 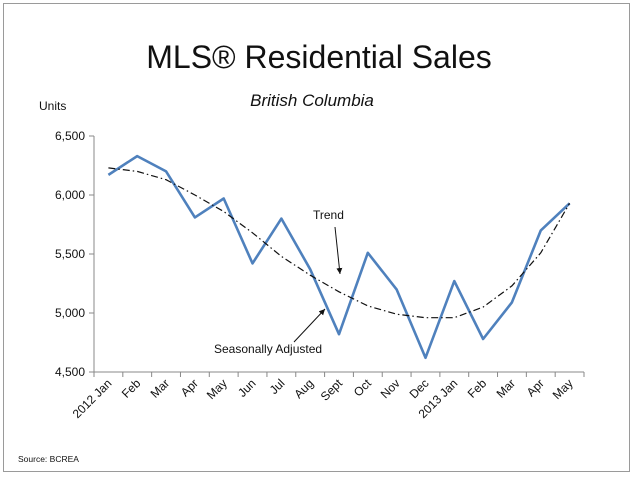 I want to click on y-tick-labels: 4,500 5,000 5,500 6,000 6,500, so click(x=70, y=254).